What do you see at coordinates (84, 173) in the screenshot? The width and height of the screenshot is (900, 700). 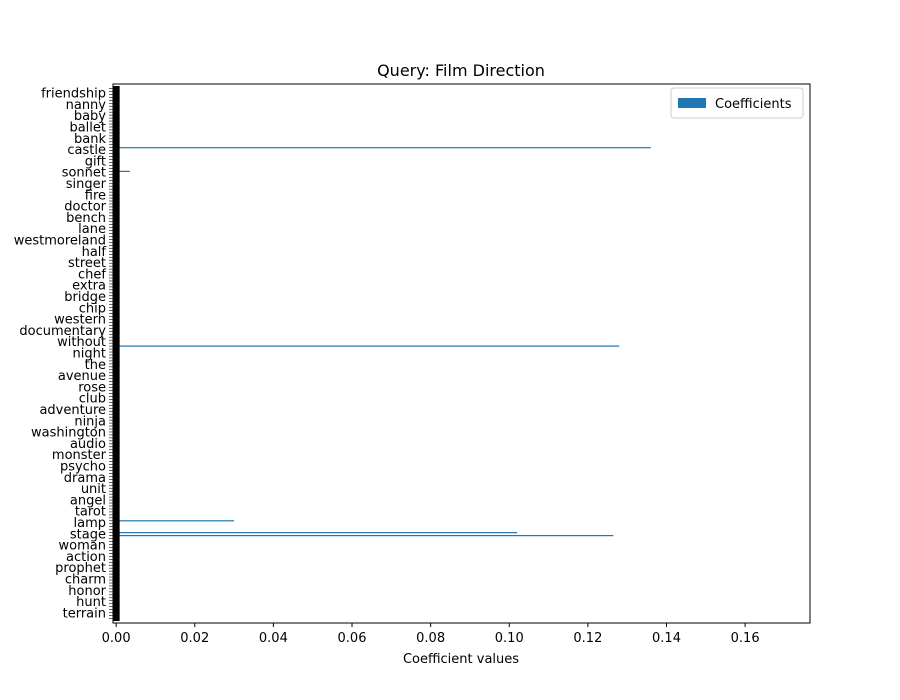 I see `y-tick-label: sonnet` at bounding box center [84, 173].